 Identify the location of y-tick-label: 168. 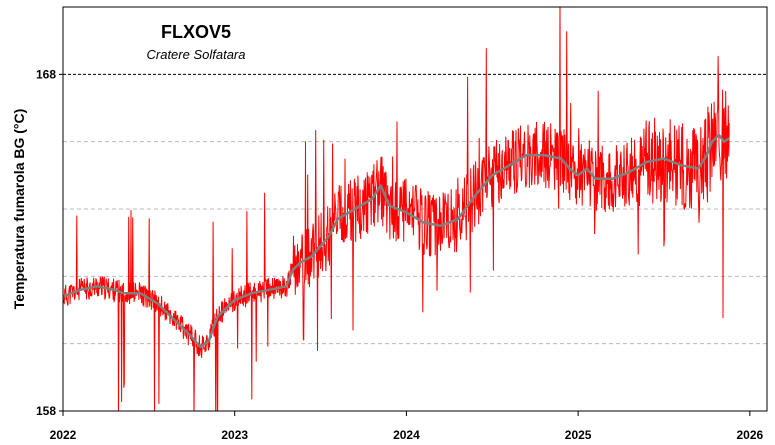
(46, 74).